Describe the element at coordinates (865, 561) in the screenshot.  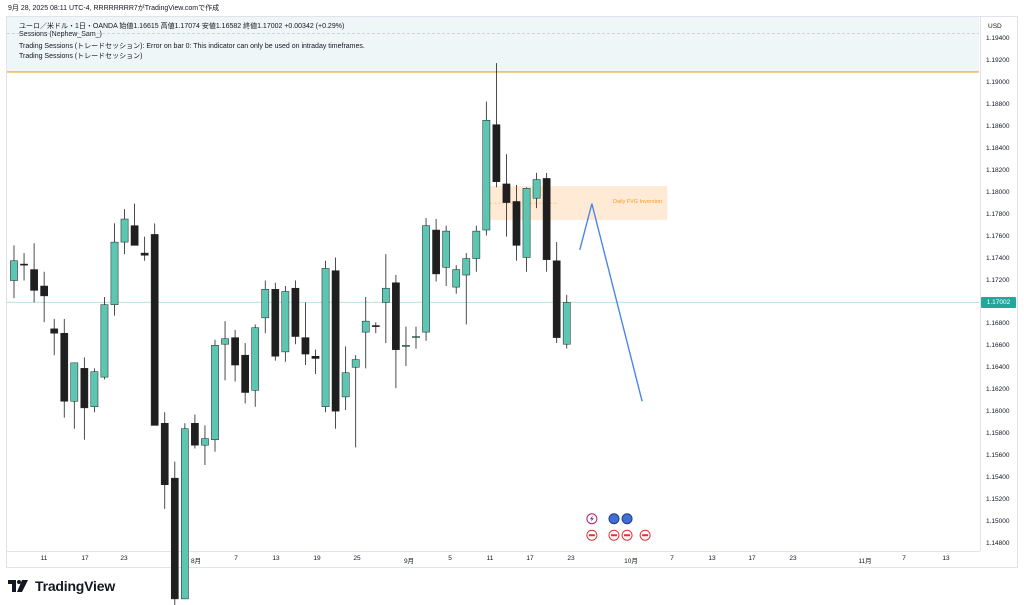
I see `time-tick-label: 11月` at that location.